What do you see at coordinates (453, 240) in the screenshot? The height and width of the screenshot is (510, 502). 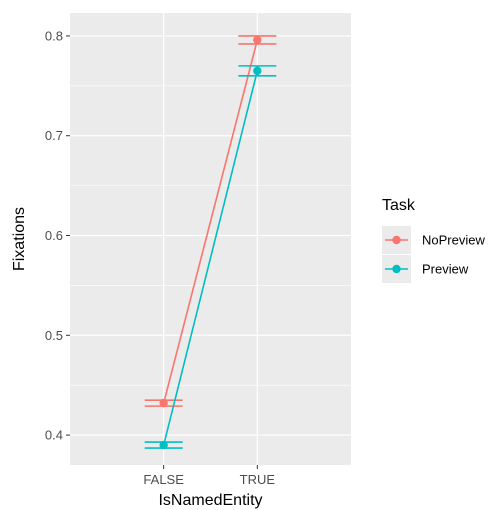 I see `legend-label: NoPreview` at bounding box center [453, 240].